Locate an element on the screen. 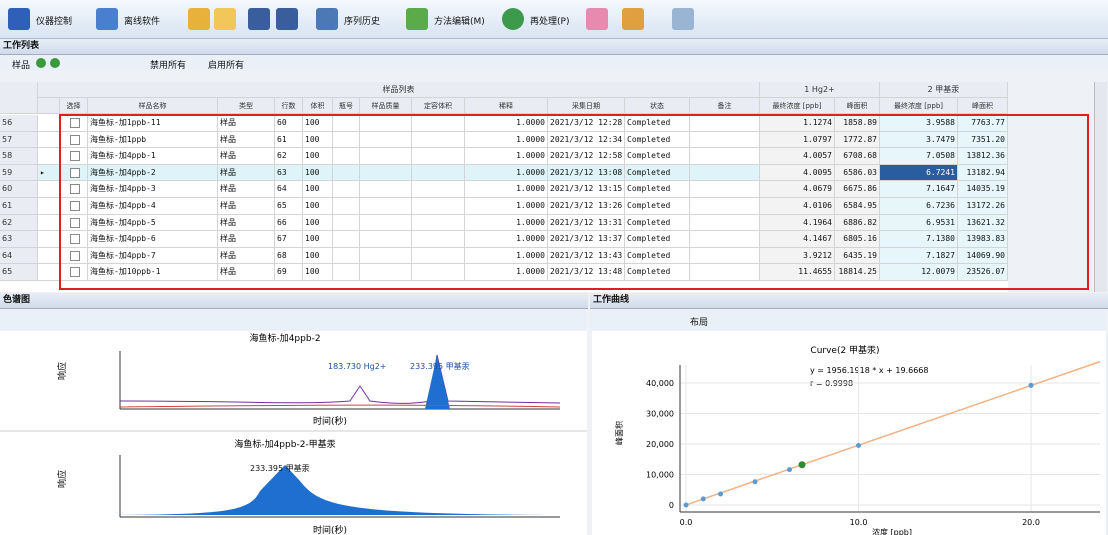 The image size is (1108, 535). row-number: 56 is located at coordinates (19, 123).